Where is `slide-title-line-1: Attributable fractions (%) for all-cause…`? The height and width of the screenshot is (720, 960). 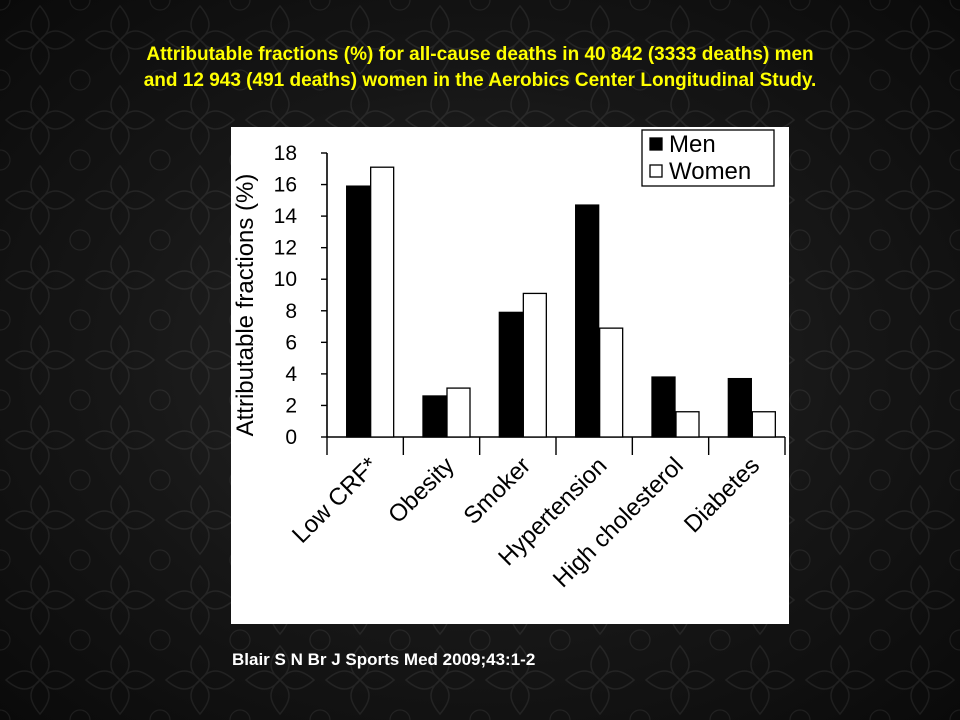
slide-title-line-1: Attributable fractions (%) for all-cause… is located at coordinates (480, 54).